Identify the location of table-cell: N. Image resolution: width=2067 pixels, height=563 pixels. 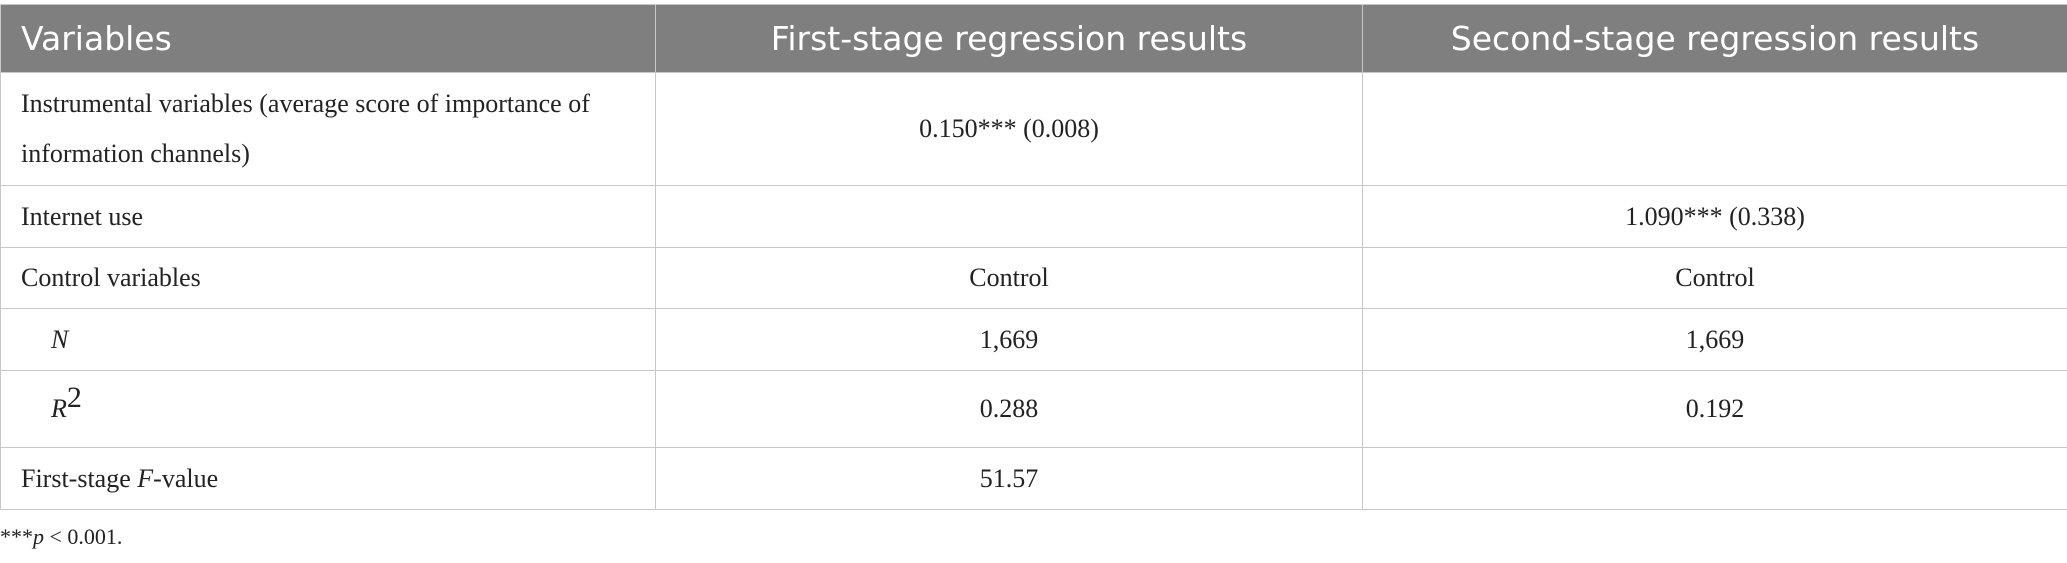
(328, 339).